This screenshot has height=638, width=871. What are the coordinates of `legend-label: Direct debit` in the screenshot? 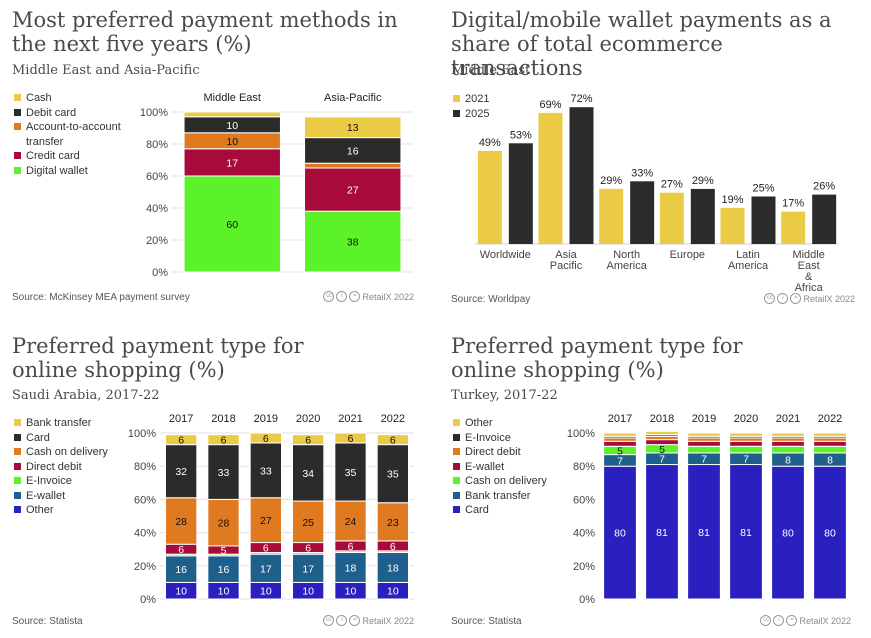 It's located at (54, 466).